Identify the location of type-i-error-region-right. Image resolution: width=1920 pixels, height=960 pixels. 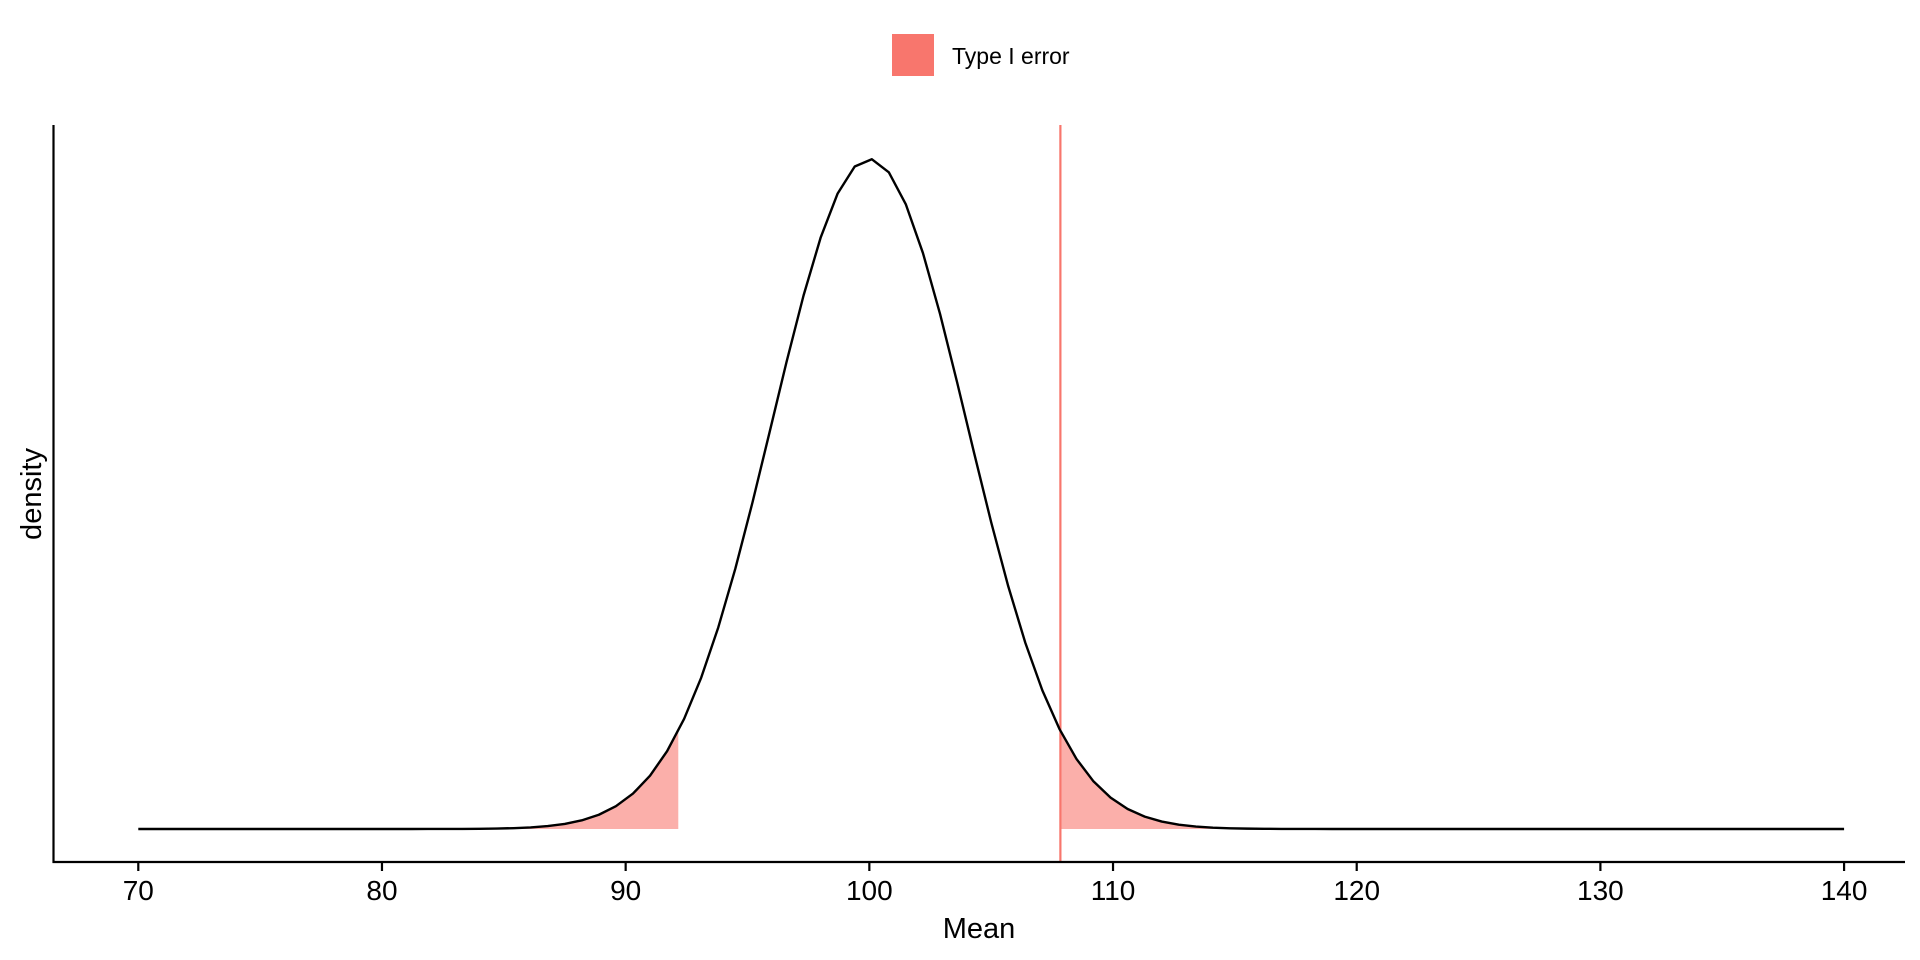
(1452, 779).